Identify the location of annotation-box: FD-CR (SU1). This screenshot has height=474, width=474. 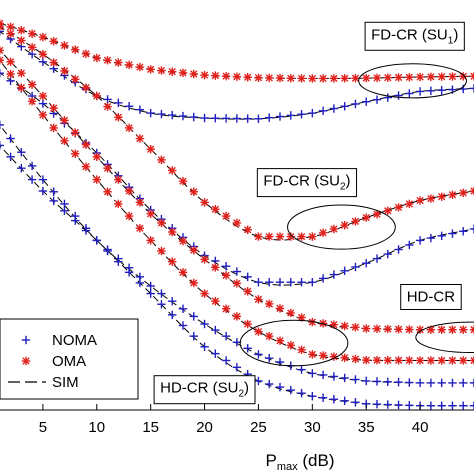
(414, 36).